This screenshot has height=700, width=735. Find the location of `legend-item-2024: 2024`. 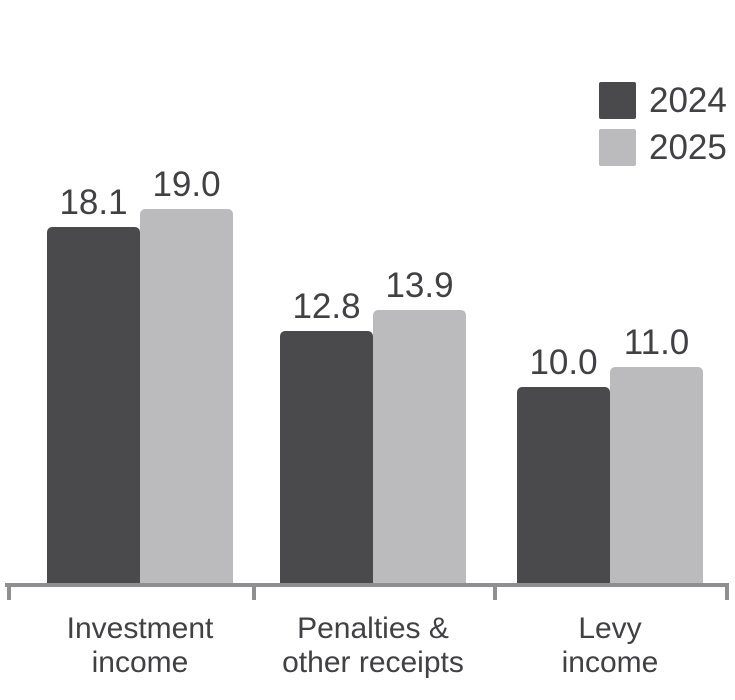

legend-item-2024: 2024 is located at coordinates (663, 100).